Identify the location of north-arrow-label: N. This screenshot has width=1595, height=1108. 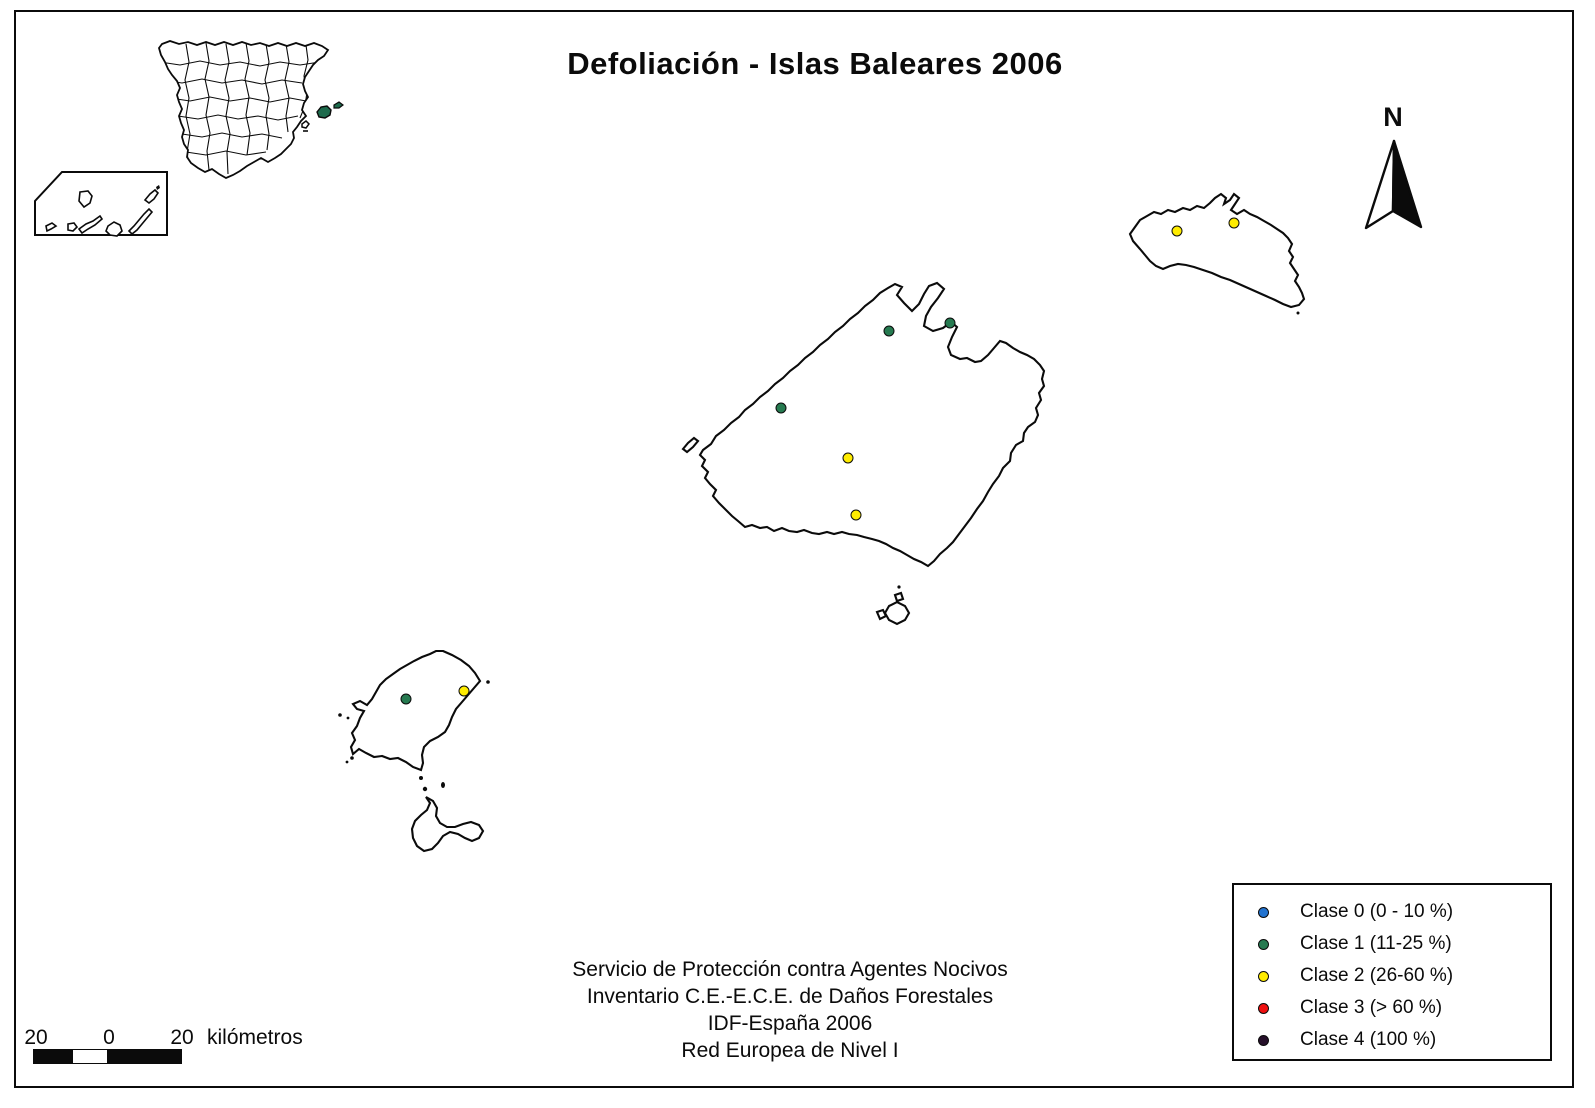
(1393, 117).